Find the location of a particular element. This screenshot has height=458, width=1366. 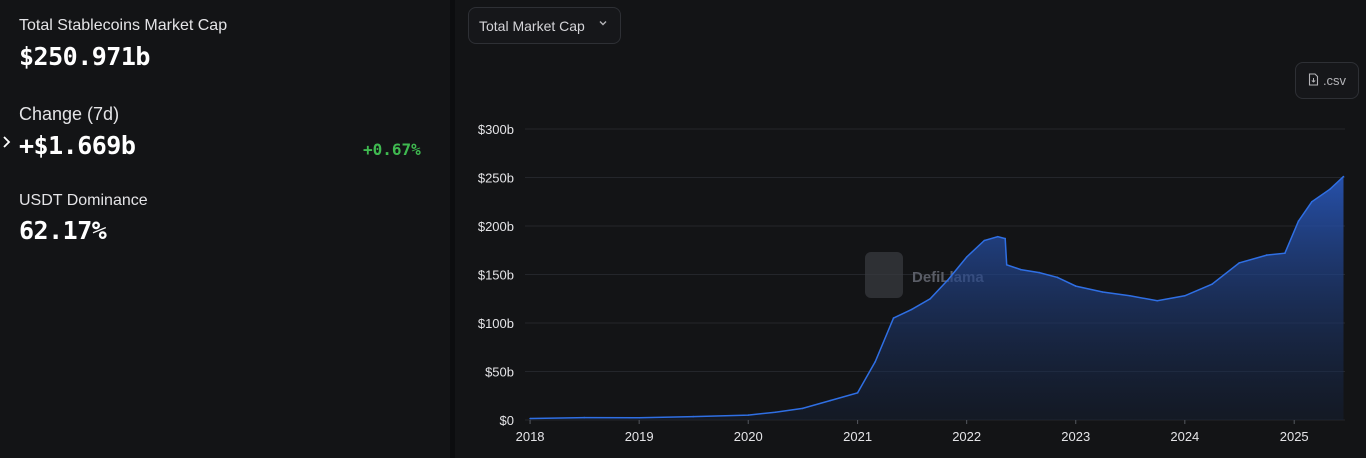

y-tick-label: $200b is located at coordinates (496, 226).